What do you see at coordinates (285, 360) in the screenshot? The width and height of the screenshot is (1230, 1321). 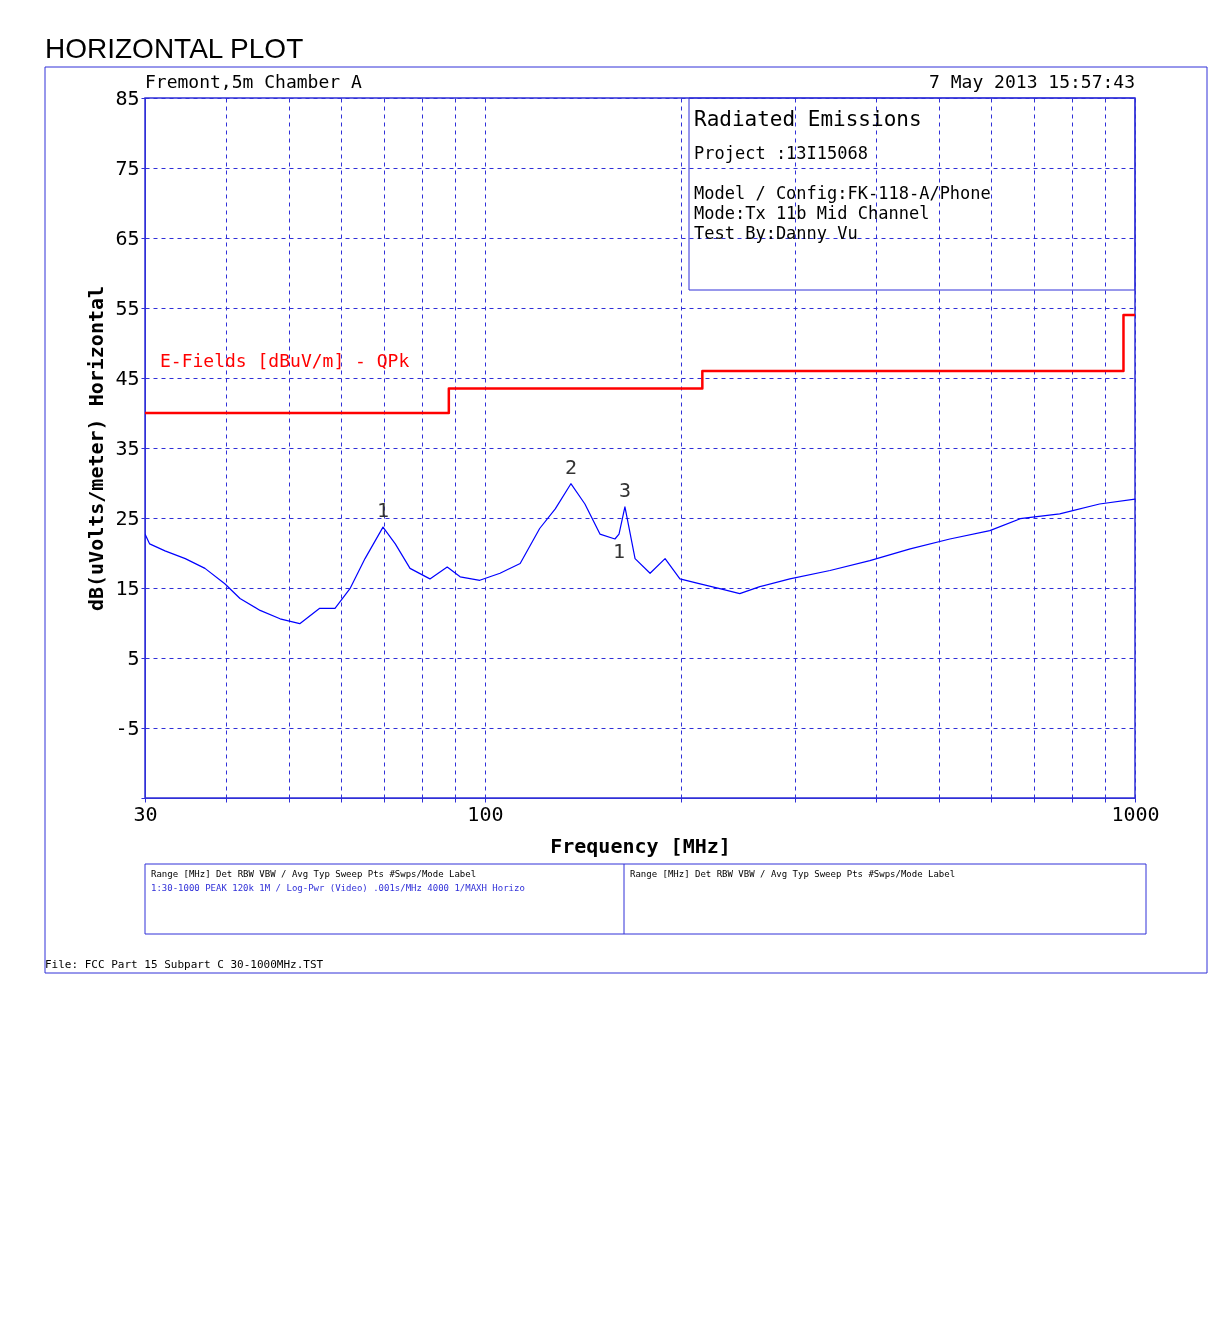 I see `text: E-Fields [dBuV/m] - QPk` at bounding box center [285, 360].